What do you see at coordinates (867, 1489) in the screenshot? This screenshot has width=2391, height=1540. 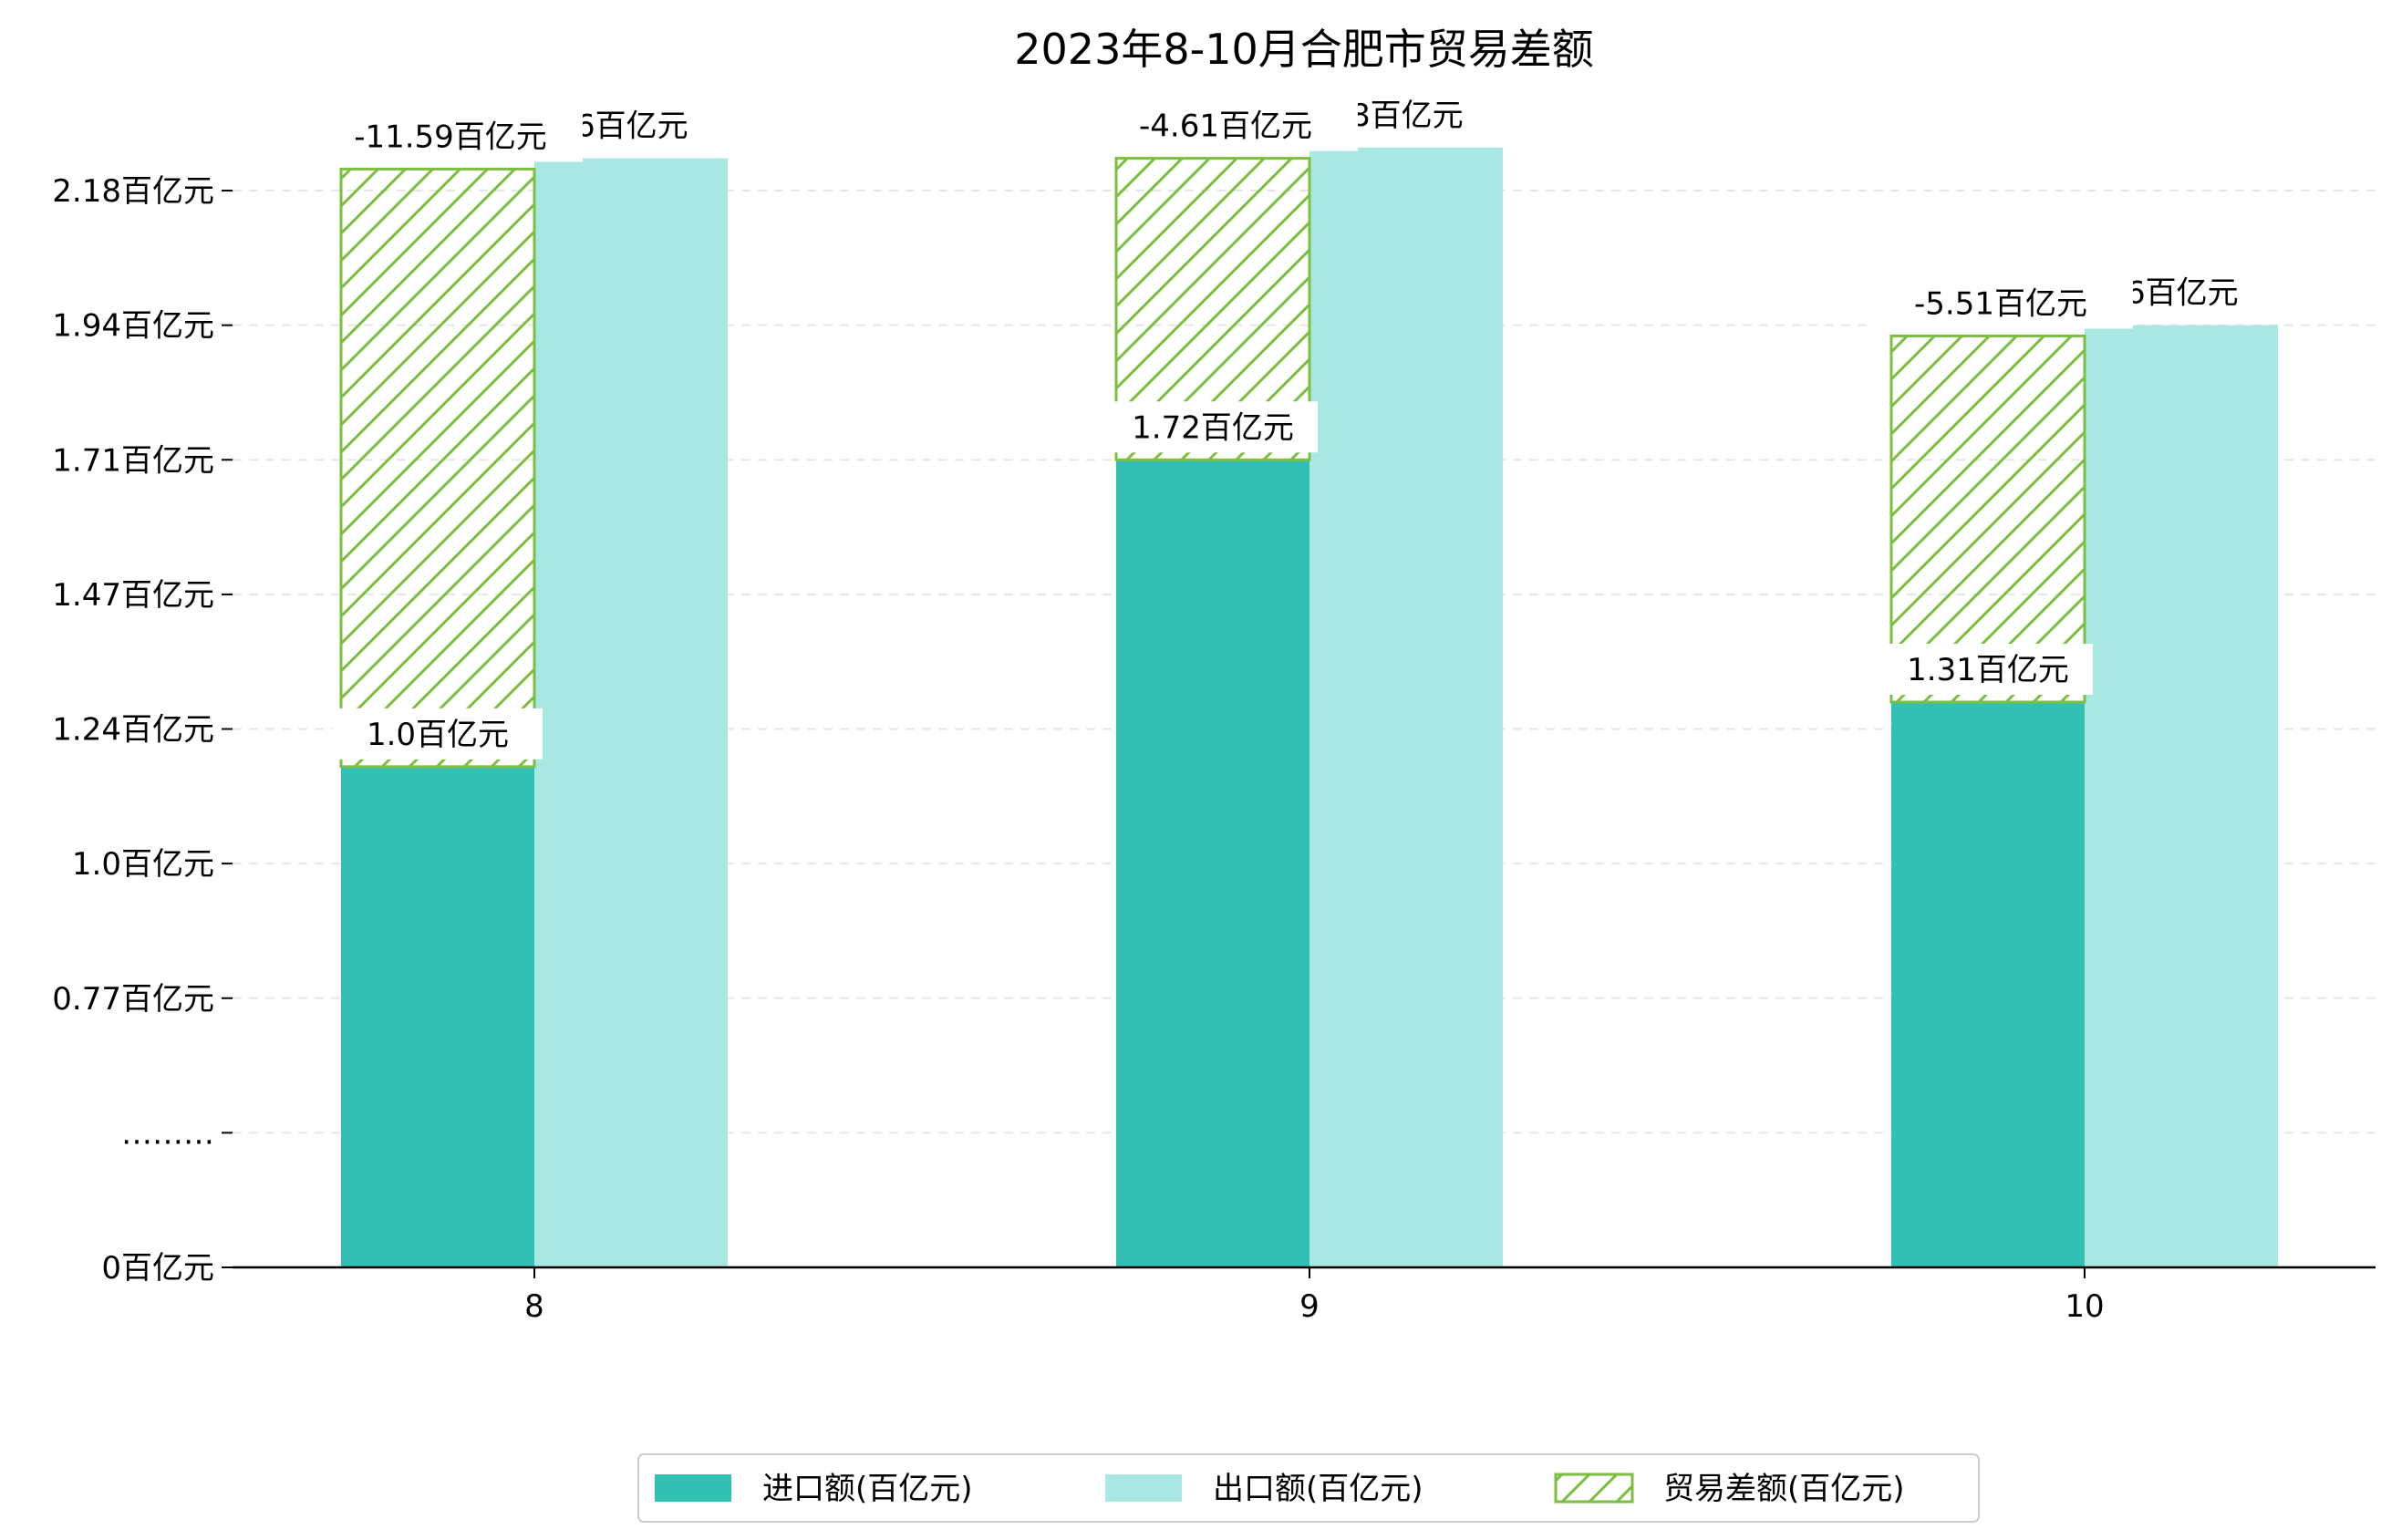 I see `legend-label: 进口额(百亿元)` at bounding box center [867, 1489].